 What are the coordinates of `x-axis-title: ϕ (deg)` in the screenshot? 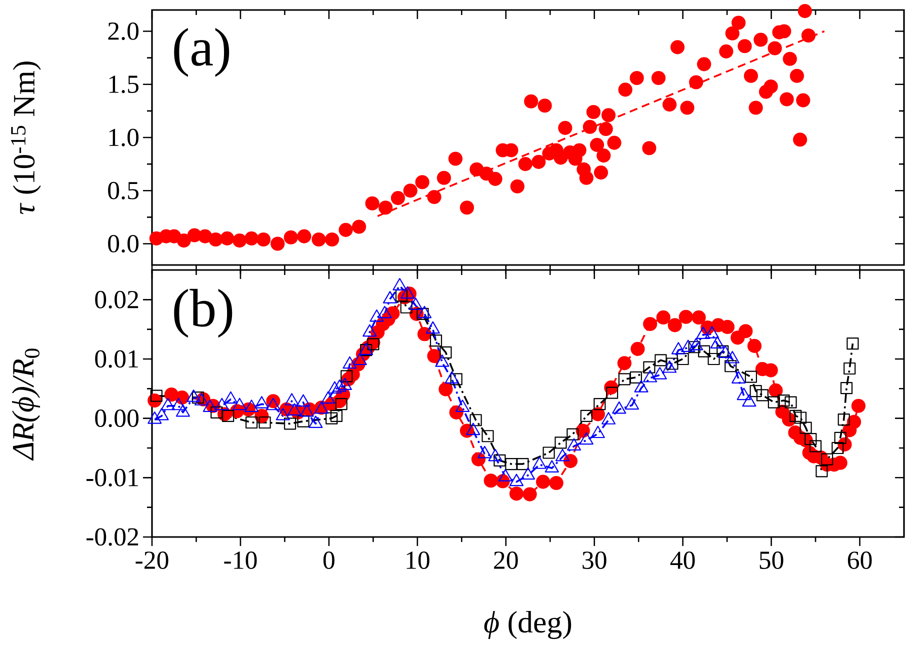 It's located at (528, 625).